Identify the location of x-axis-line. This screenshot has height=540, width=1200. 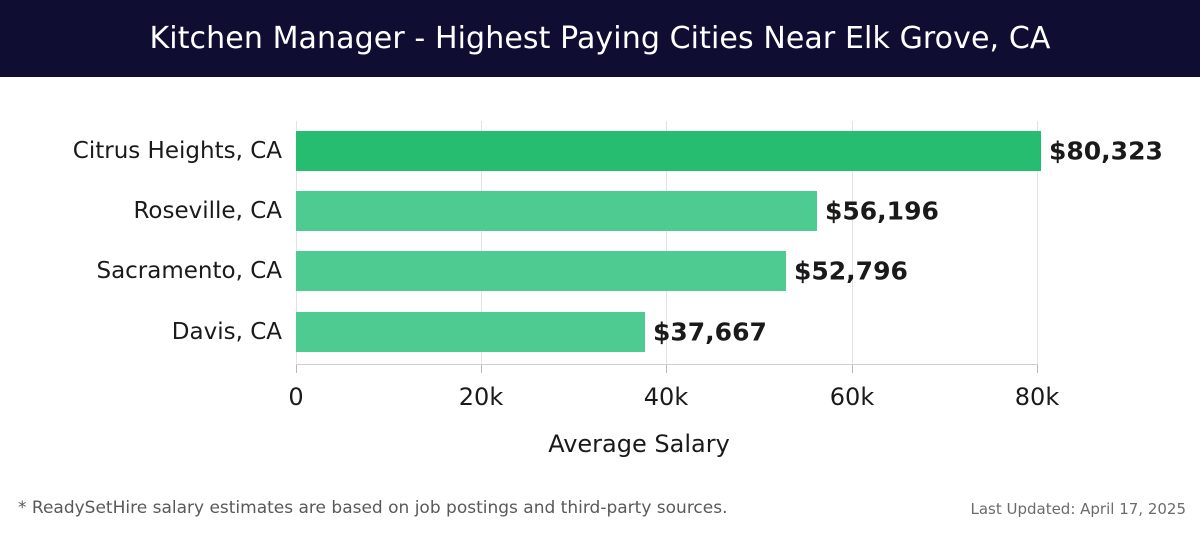
(667, 364).